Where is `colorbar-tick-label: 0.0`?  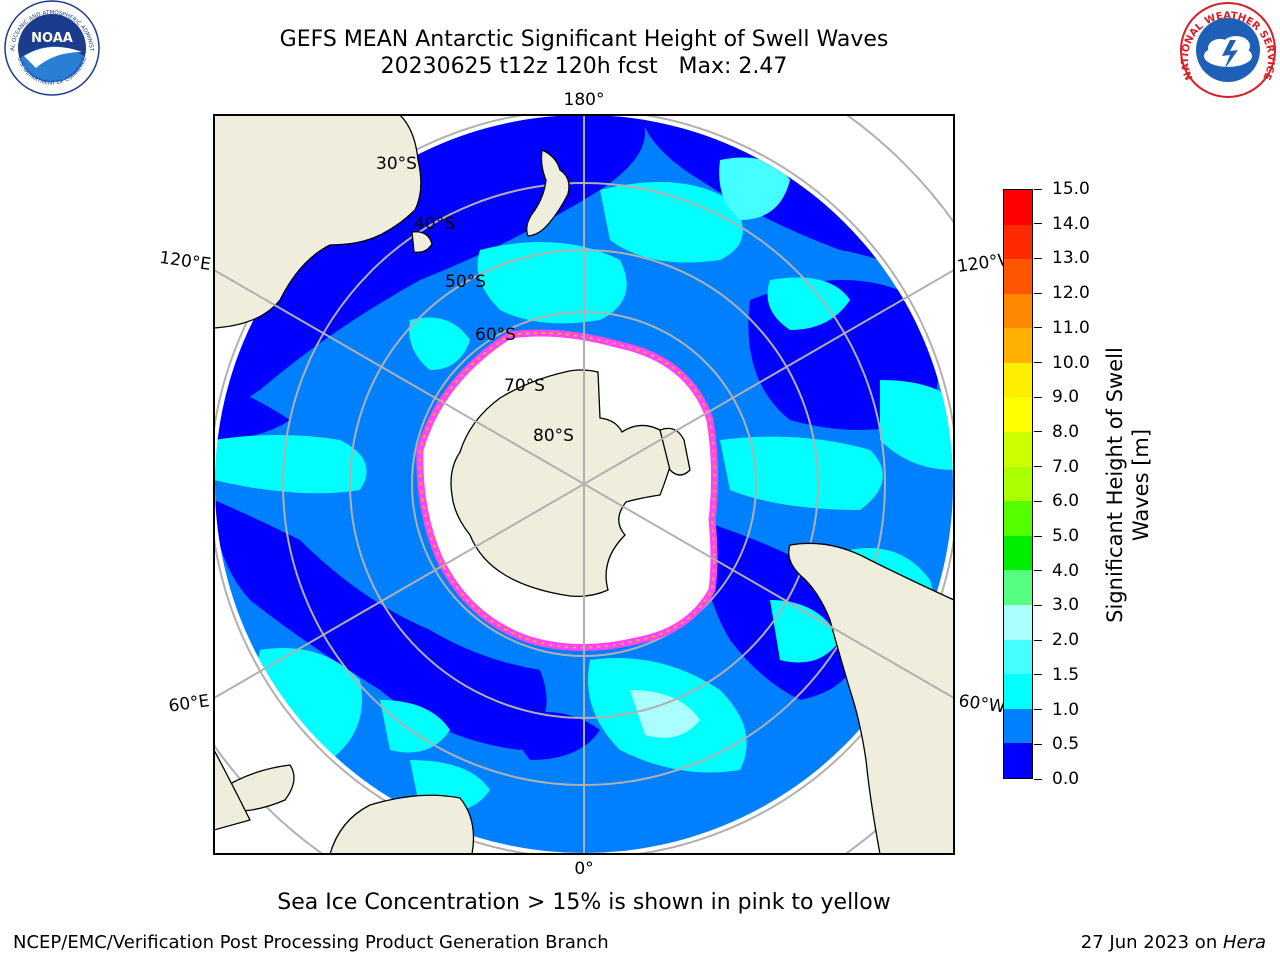
colorbar-tick-label: 0.0 is located at coordinates (1066, 779).